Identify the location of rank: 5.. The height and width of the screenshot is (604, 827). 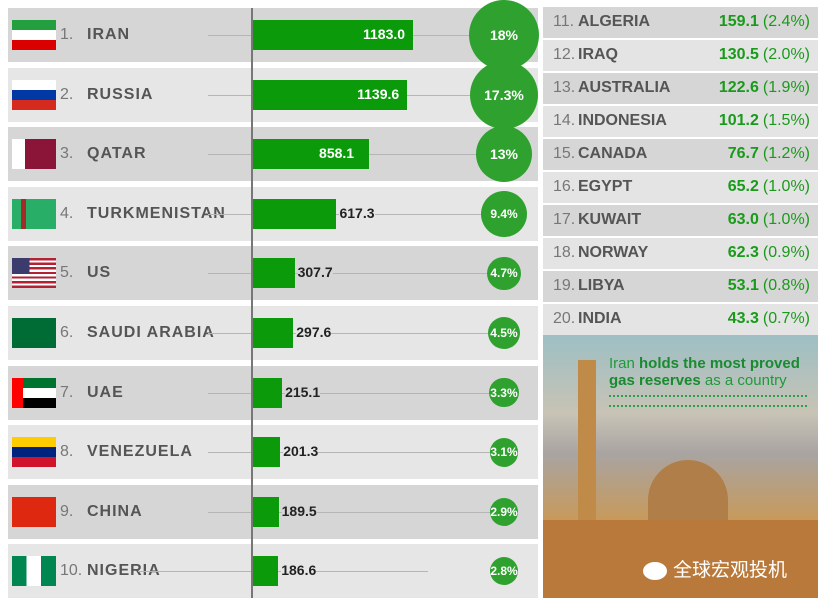
(67, 273).